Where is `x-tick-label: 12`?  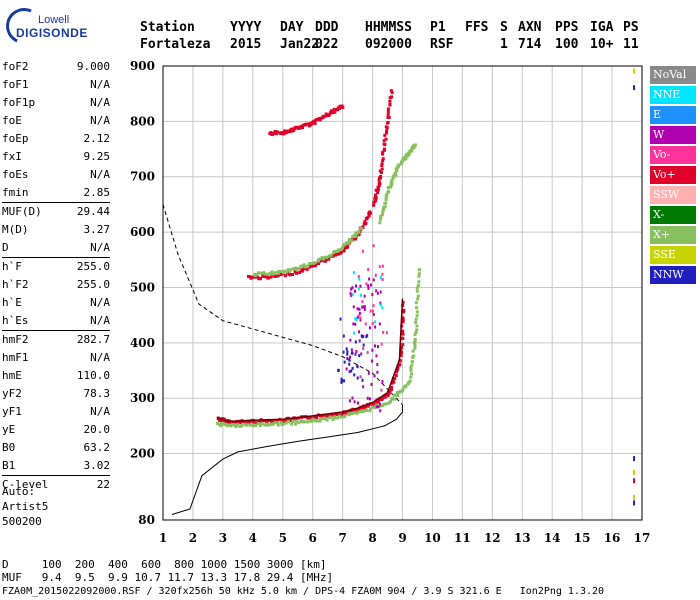 x-tick-label: 12 is located at coordinates (492, 538).